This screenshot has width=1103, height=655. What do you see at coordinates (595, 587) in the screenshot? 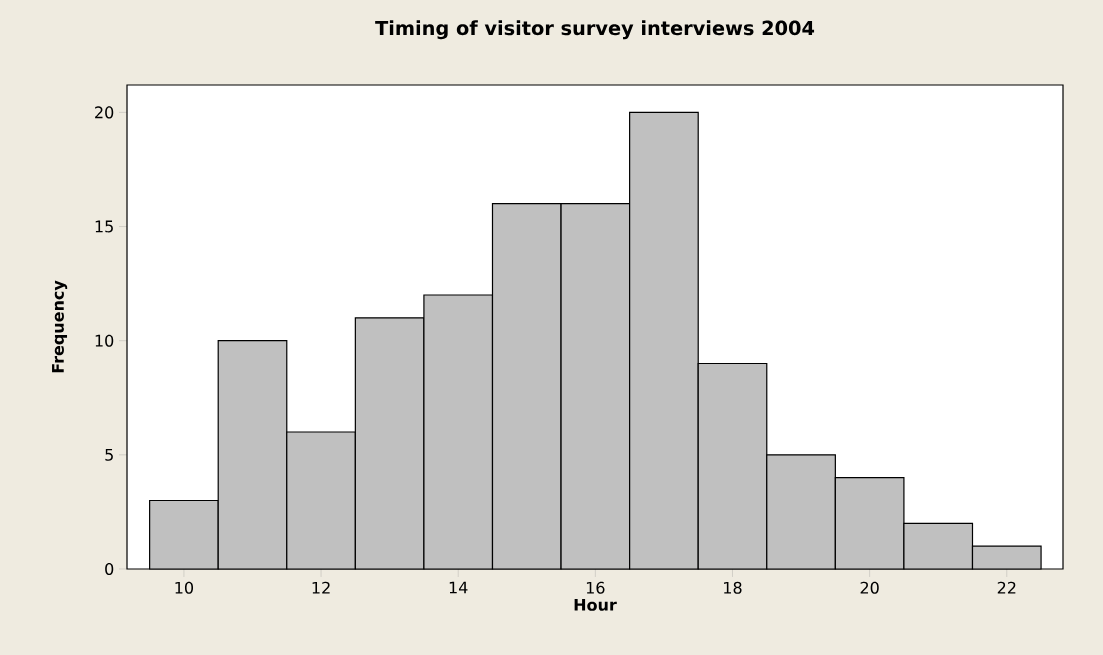
I see `x-tick-label: 16` at bounding box center [595, 587].